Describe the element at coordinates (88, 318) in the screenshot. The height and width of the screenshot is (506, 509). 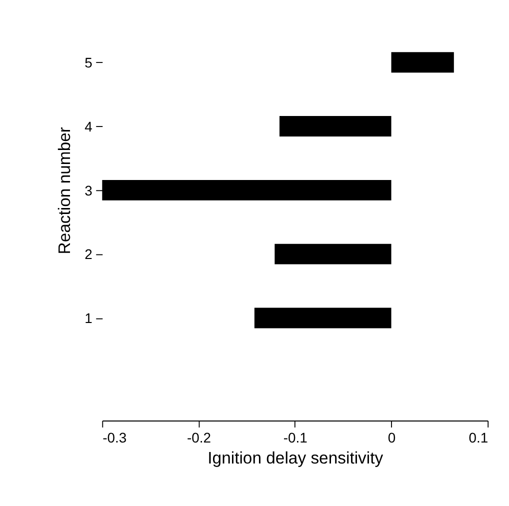
I see `y-tick-label: 1` at that location.